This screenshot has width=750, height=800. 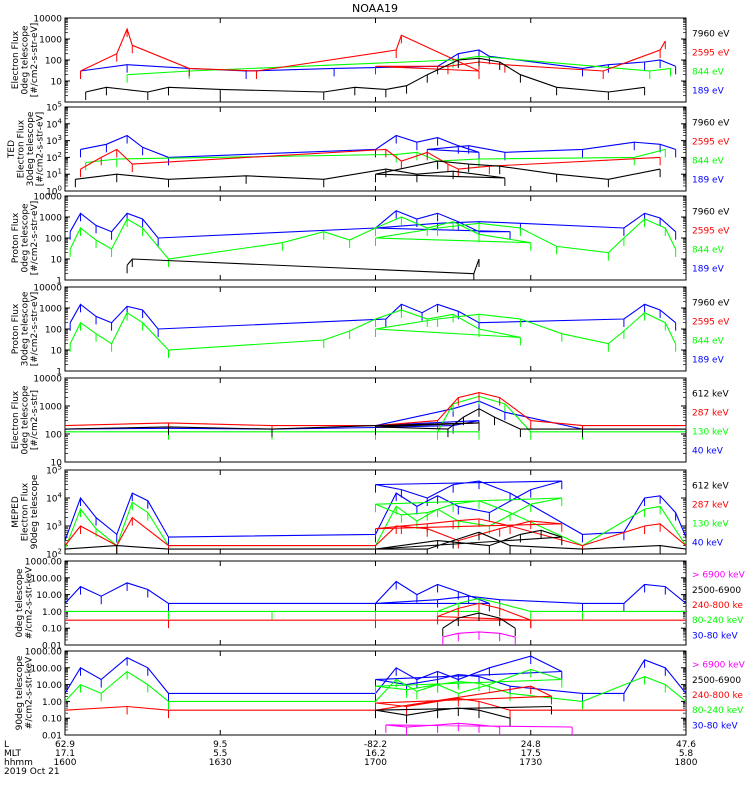 I want to click on x-tick-label: 17.1, so click(x=65, y=754).